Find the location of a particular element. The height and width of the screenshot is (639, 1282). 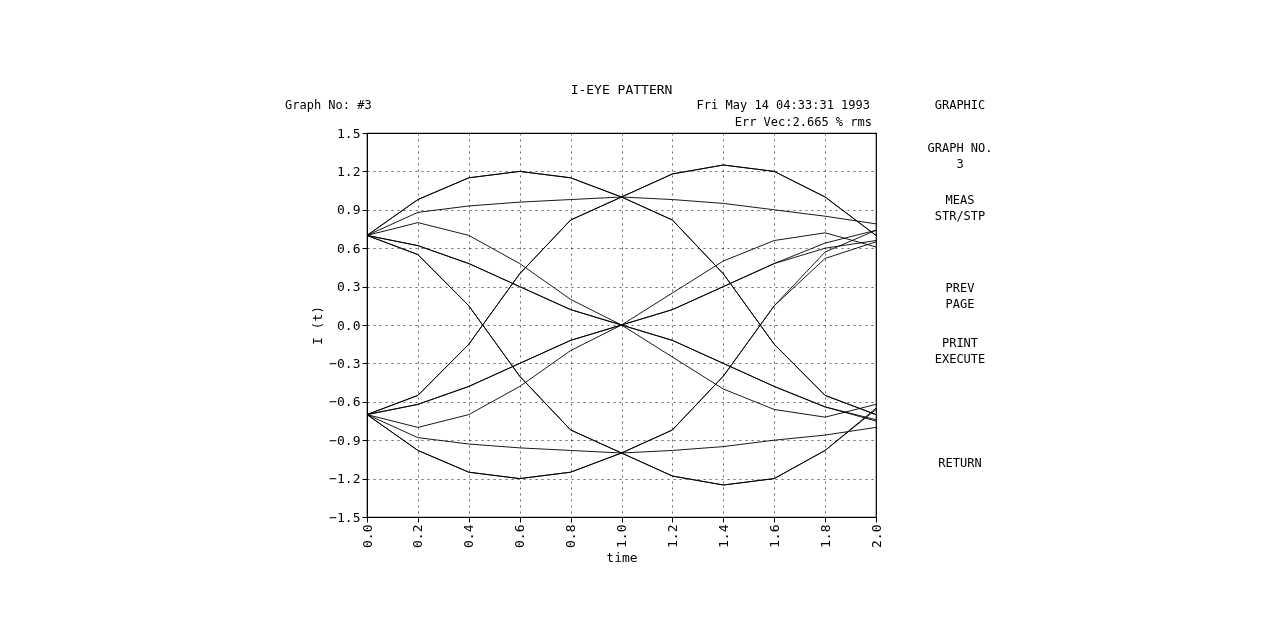

y-tick-label: 0.3 is located at coordinates (349, 287).